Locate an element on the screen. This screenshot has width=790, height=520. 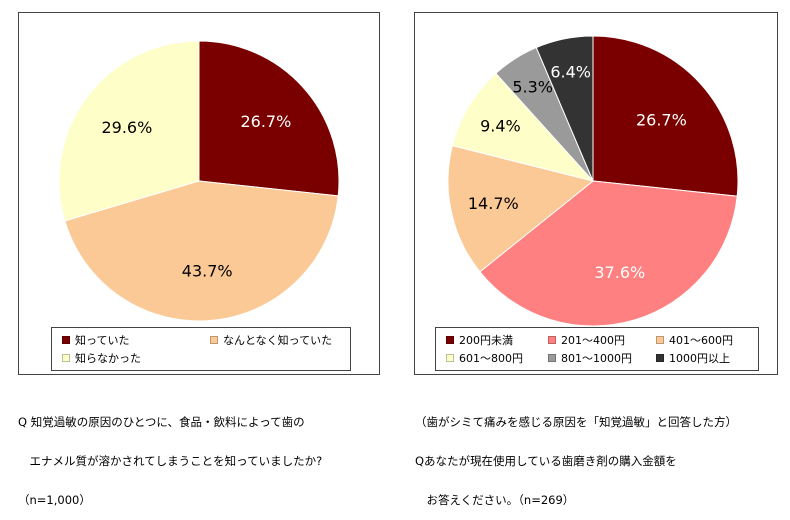
right-legend-item-3: 601～800円 is located at coordinates (484, 359).